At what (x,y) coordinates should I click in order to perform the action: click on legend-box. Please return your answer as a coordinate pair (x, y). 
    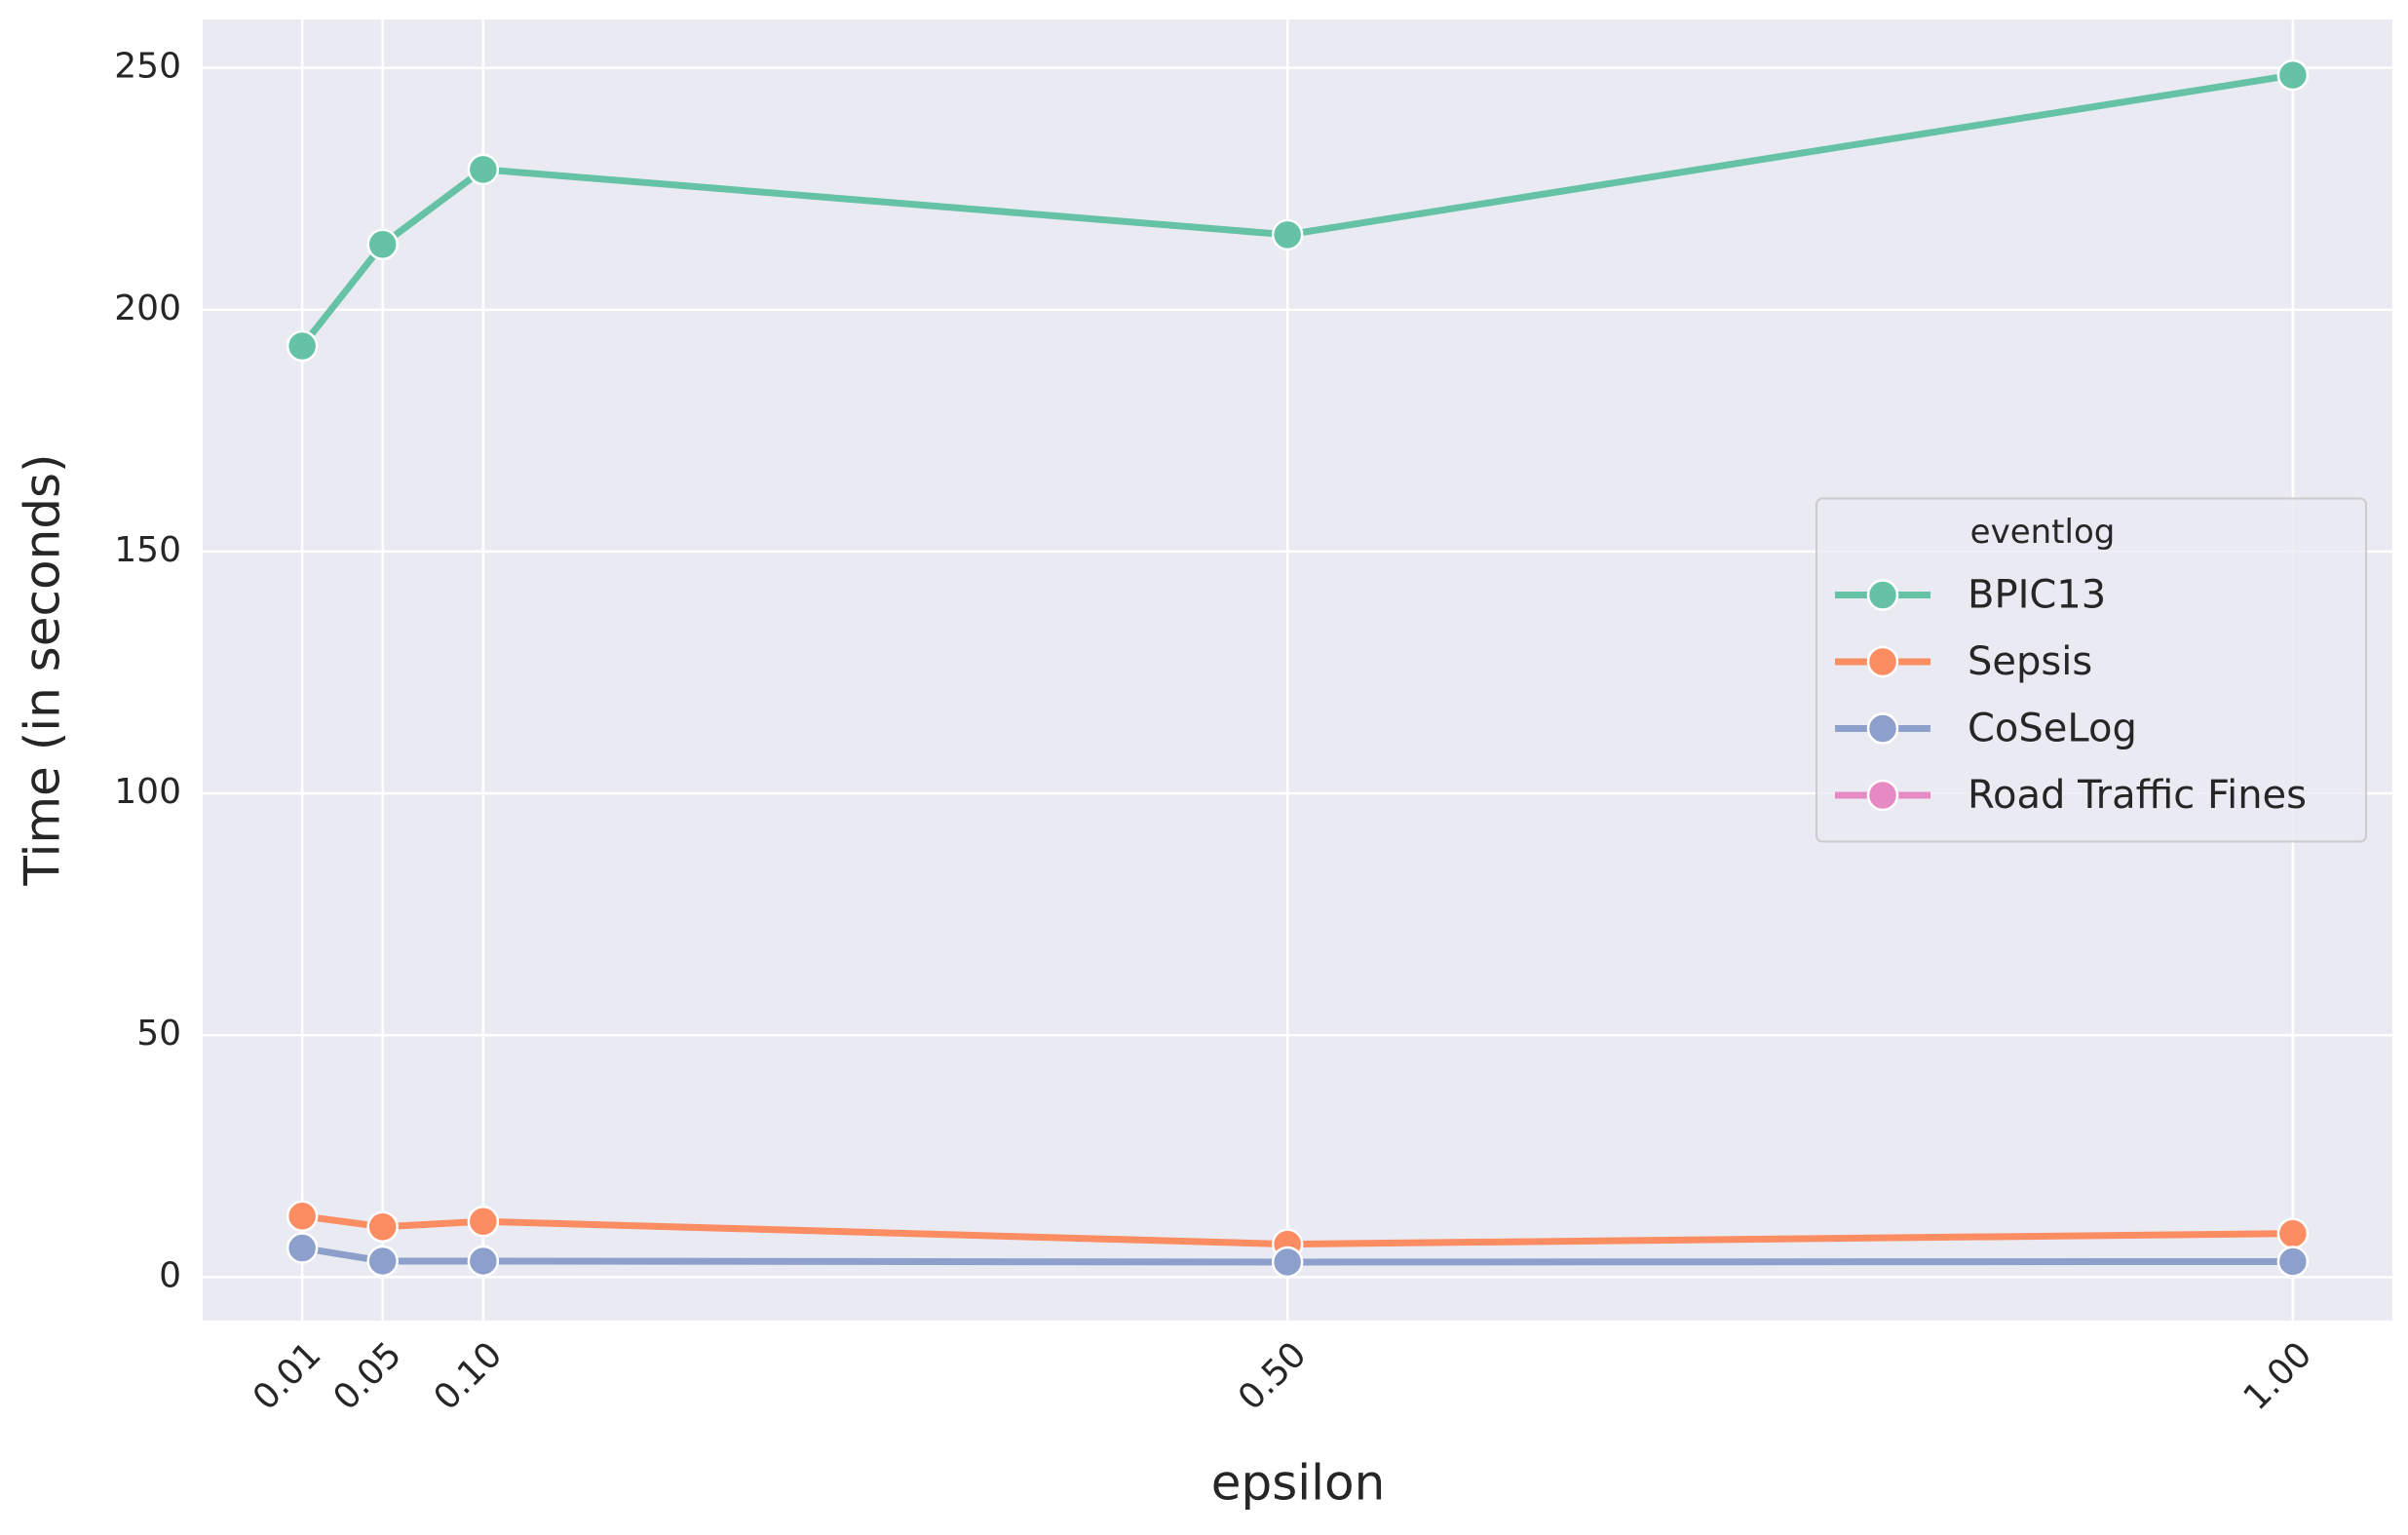
    Looking at the image, I should click on (2091, 670).